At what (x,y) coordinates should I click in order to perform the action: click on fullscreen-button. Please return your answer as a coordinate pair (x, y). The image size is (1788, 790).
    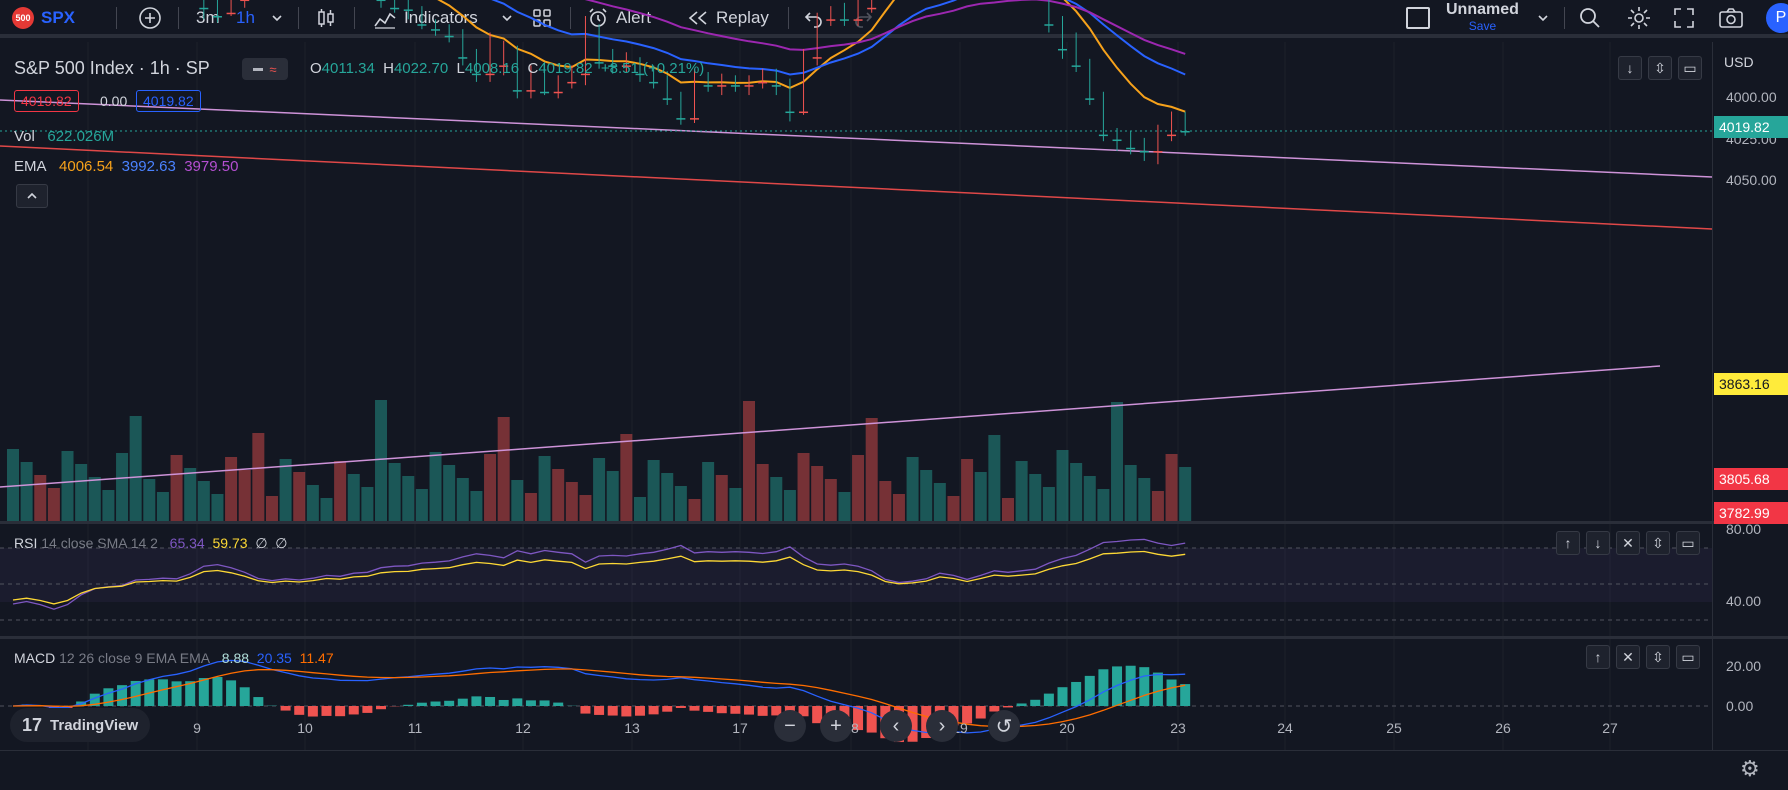
    Looking at the image, I should click on (1684, 18).